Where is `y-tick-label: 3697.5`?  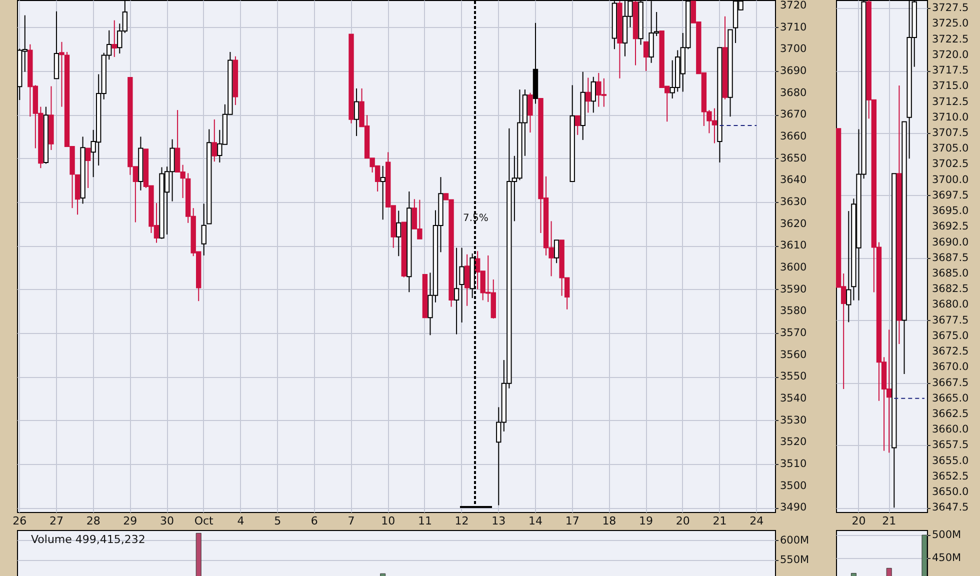
y-tick-label: 3697.5 is located at coordinates (950, 195).